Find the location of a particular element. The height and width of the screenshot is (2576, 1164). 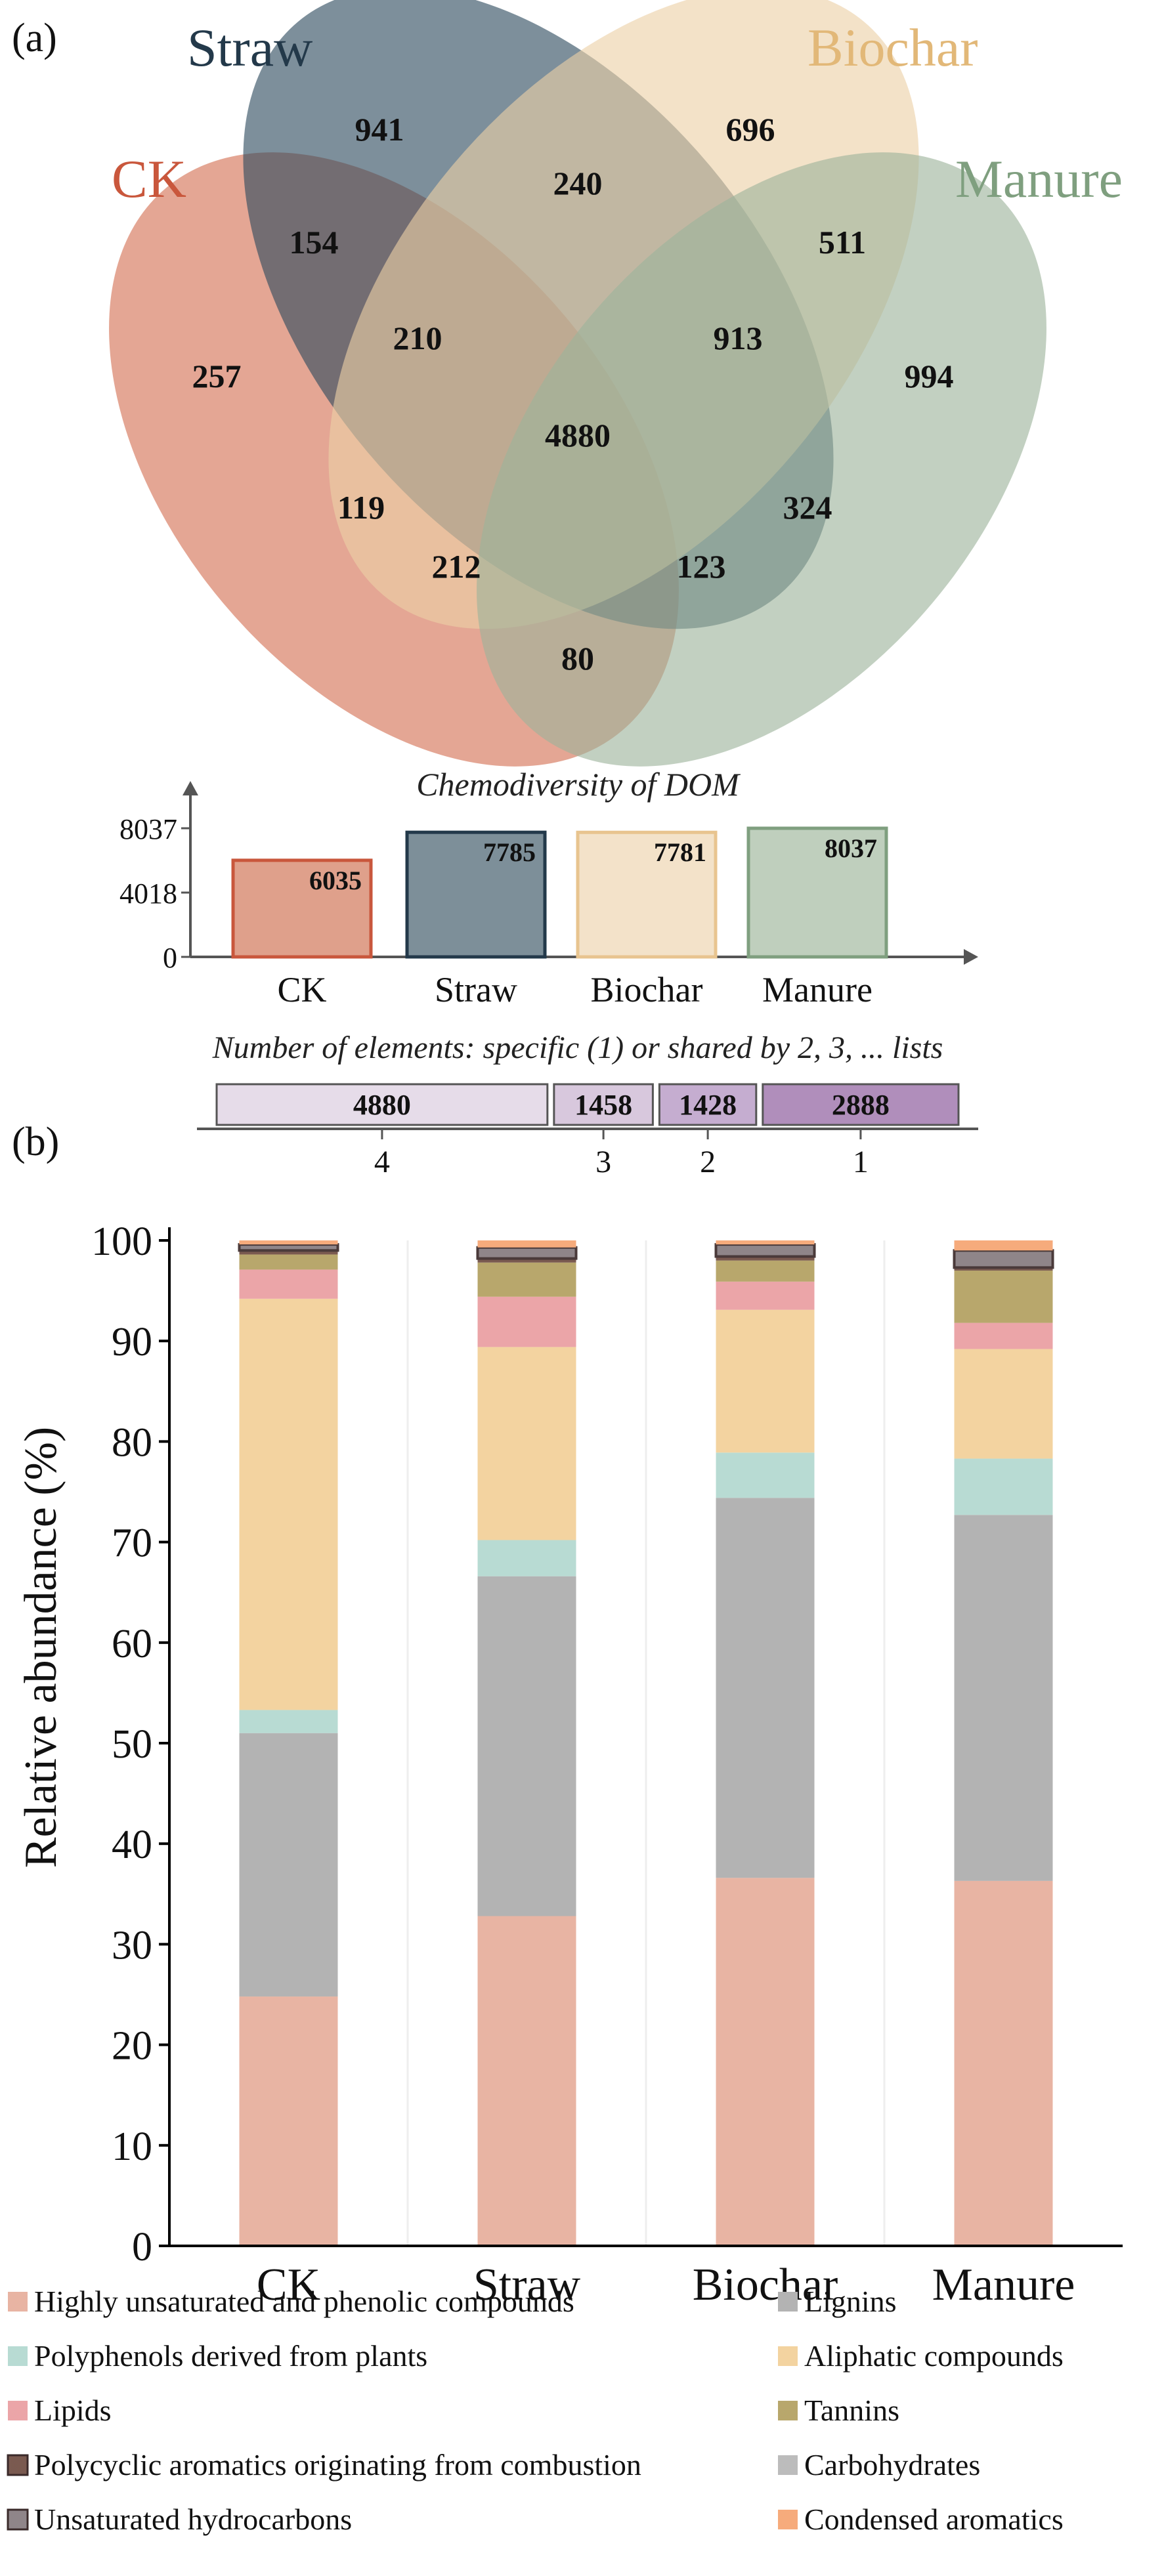

chemo-y-tick-label: 4018 is located at coordinates (148, 893).